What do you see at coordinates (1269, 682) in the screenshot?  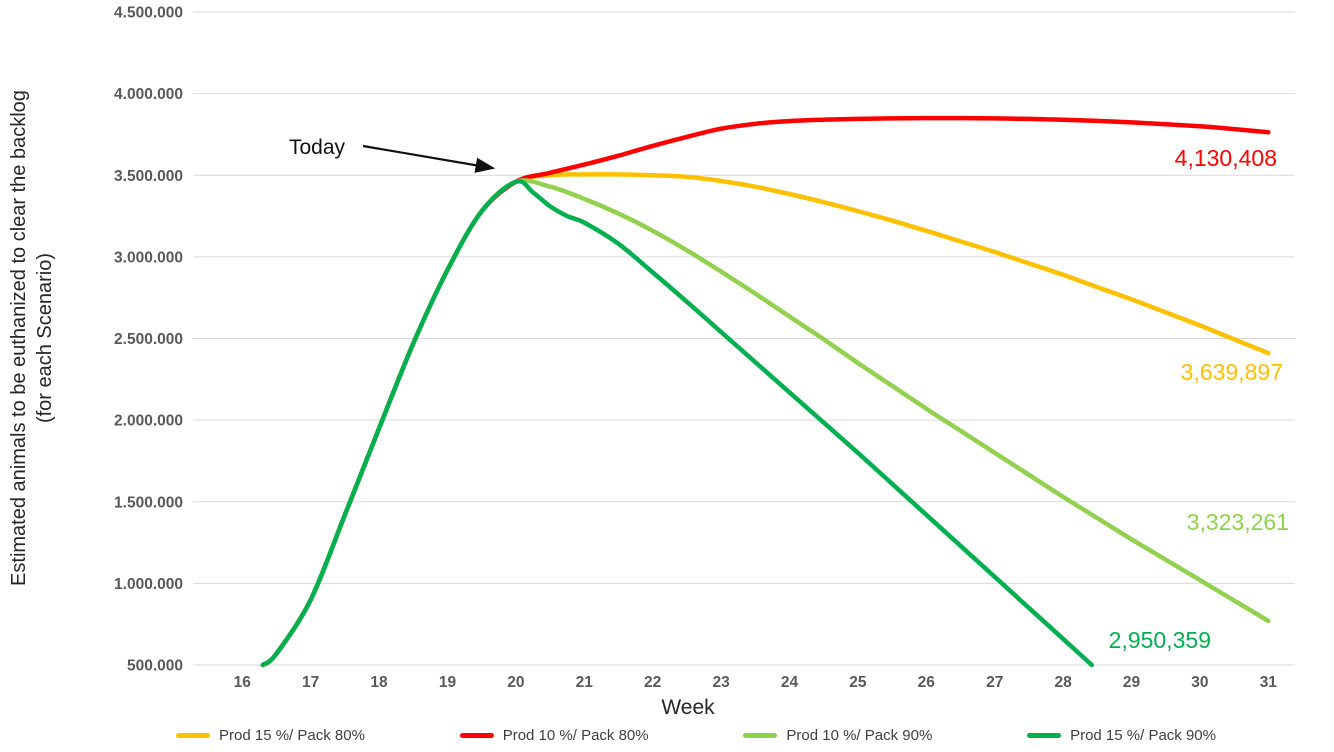 I see `x-tick-label: 31` at bounding box center [1269, 682].